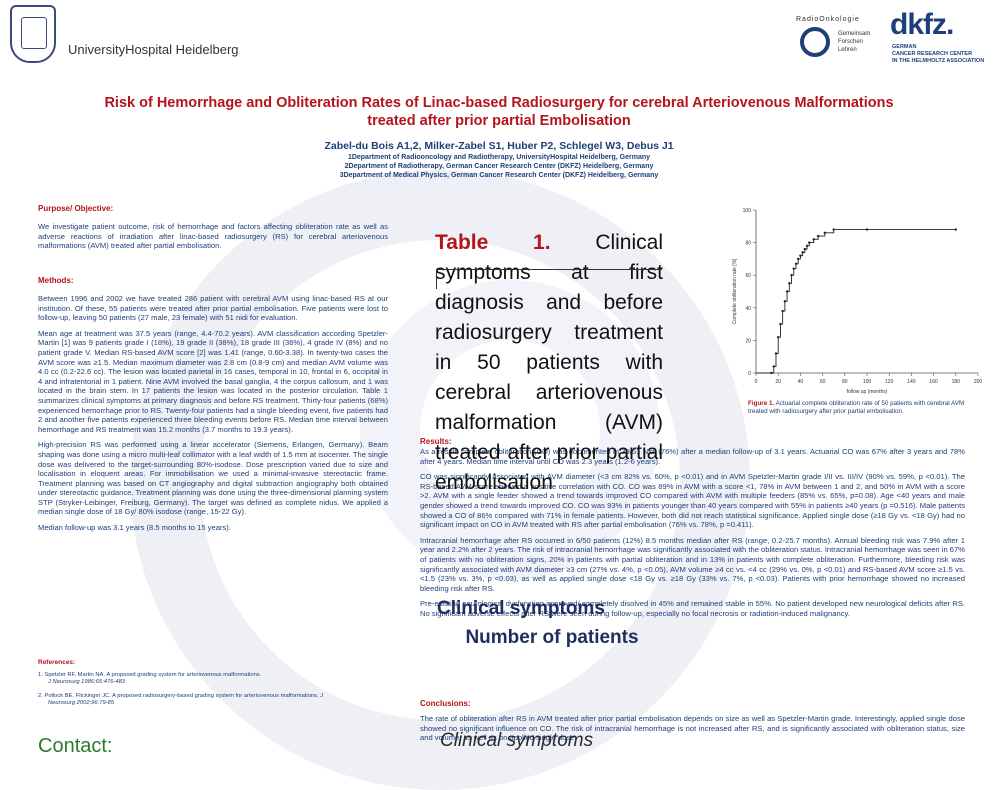 Image resolution: width=998 pixels, height=790 pixels. What do you see at coordinates (815, 42) in the screenshot?
I see `partner-logo-icon` at bounding box center [815, 42].